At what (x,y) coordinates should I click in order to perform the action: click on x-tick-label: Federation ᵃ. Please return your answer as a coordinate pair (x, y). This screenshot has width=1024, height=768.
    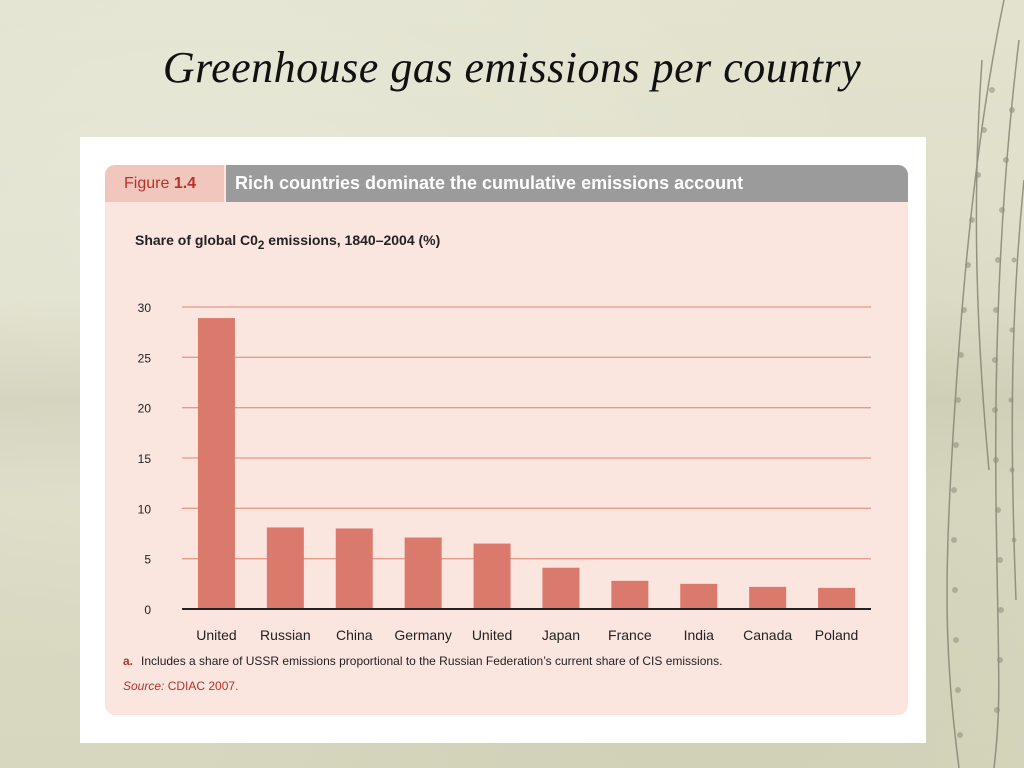
    Looking at the image, I should click on (285, 644).